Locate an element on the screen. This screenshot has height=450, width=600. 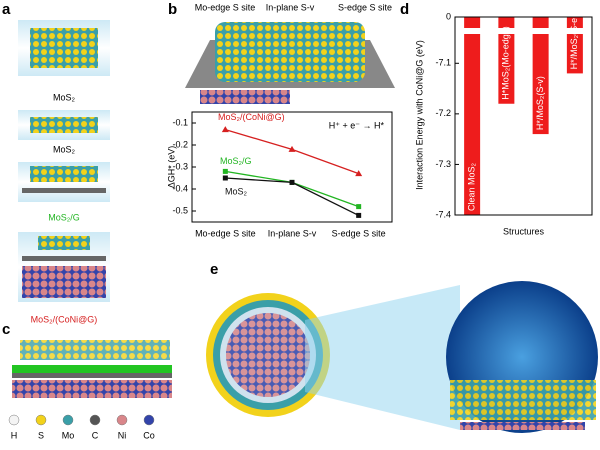
legend-label: MoS₂/(CoNi@G) is located at coordinates (251, 117).